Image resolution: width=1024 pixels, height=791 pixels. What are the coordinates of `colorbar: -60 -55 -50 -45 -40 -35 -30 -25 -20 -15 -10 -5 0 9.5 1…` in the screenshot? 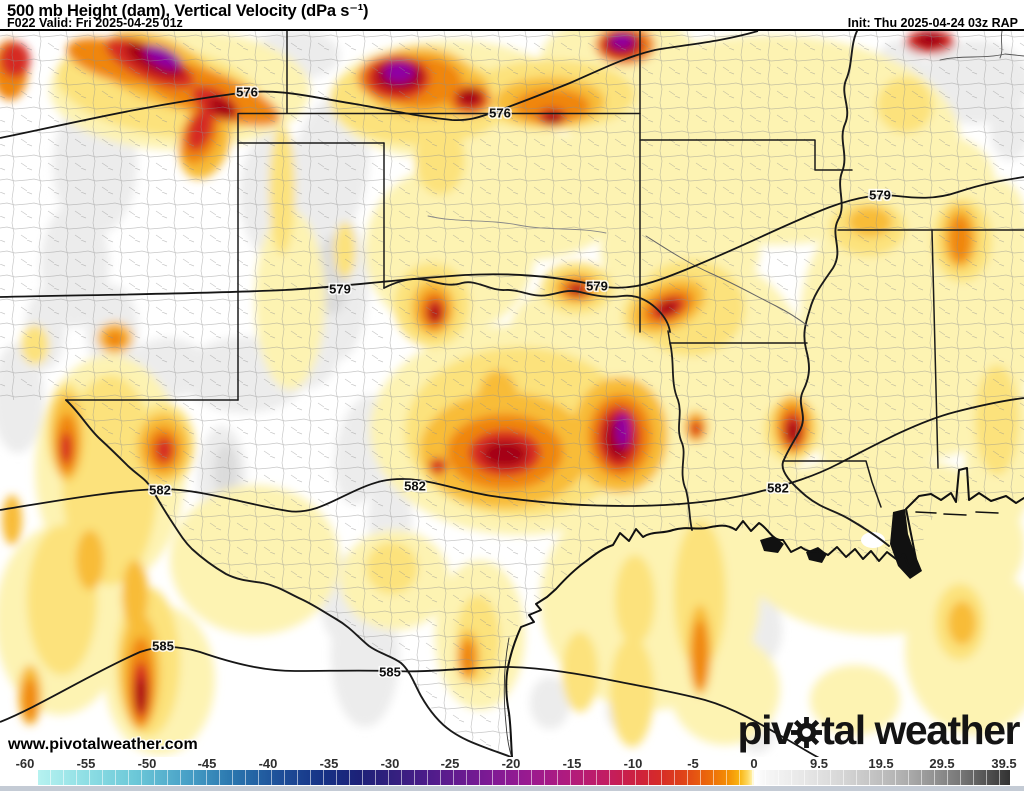 It's located at (512, 773).